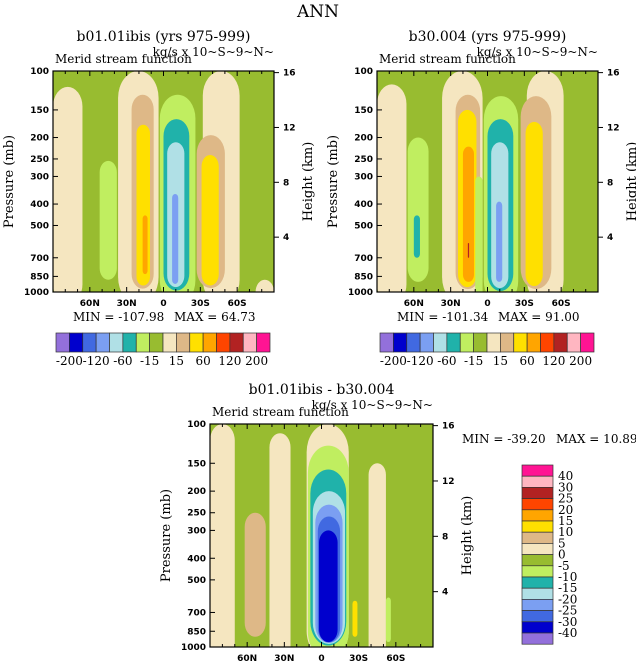 This screenshot has width=636, height=664. What do you see at coordinates (567, 577) in the screenshot?
I see `legend-level: -10` at bounding box center [567, 577].